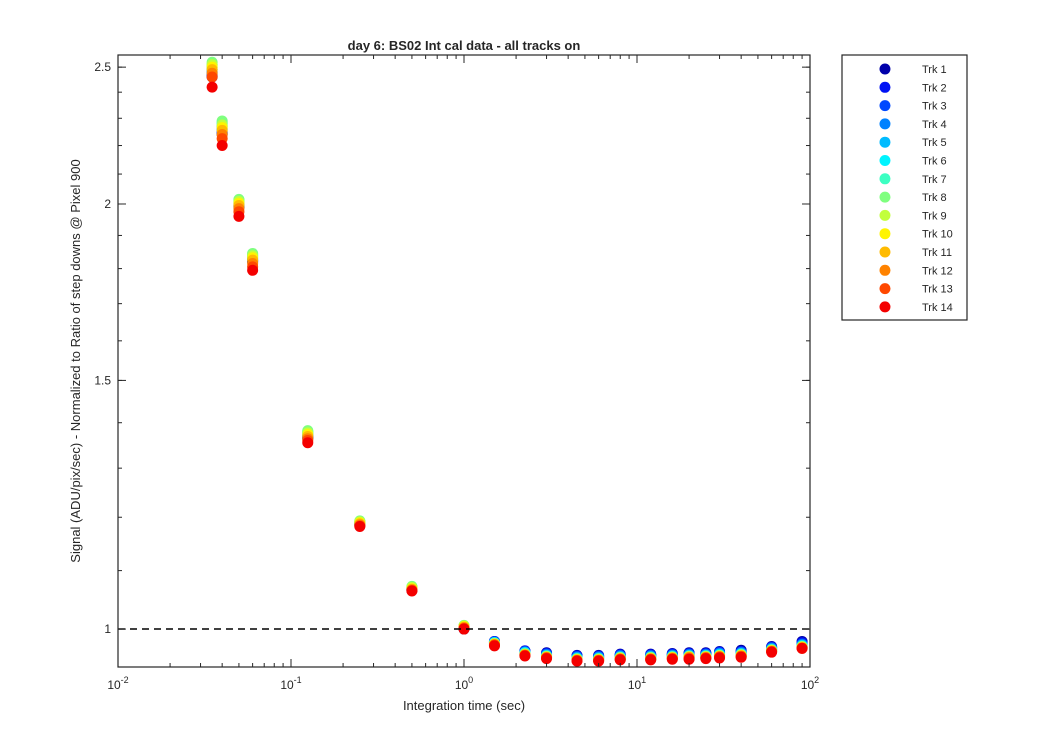 This screenshot has width=1050, height=750. What do you see at coordinates (937, 253) in the screenshot?
I see `legend-label: Trk 11` at bounding box center [937, 253].